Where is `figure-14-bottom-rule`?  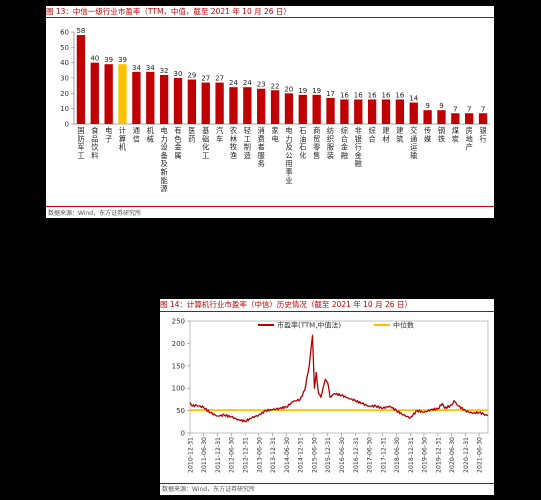
figure-14-bottom-rule is located at coordinates (327, 483).